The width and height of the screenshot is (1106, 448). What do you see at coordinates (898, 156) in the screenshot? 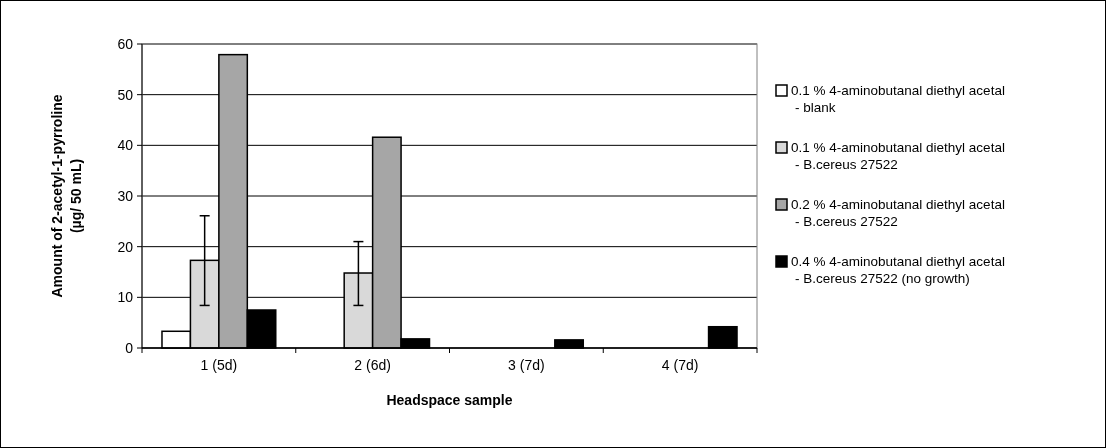
I see `legend-label: 0.1 % 4-aminobutanal diethyl acetal - B.cereus 27522` at bounding box center [898, 156].